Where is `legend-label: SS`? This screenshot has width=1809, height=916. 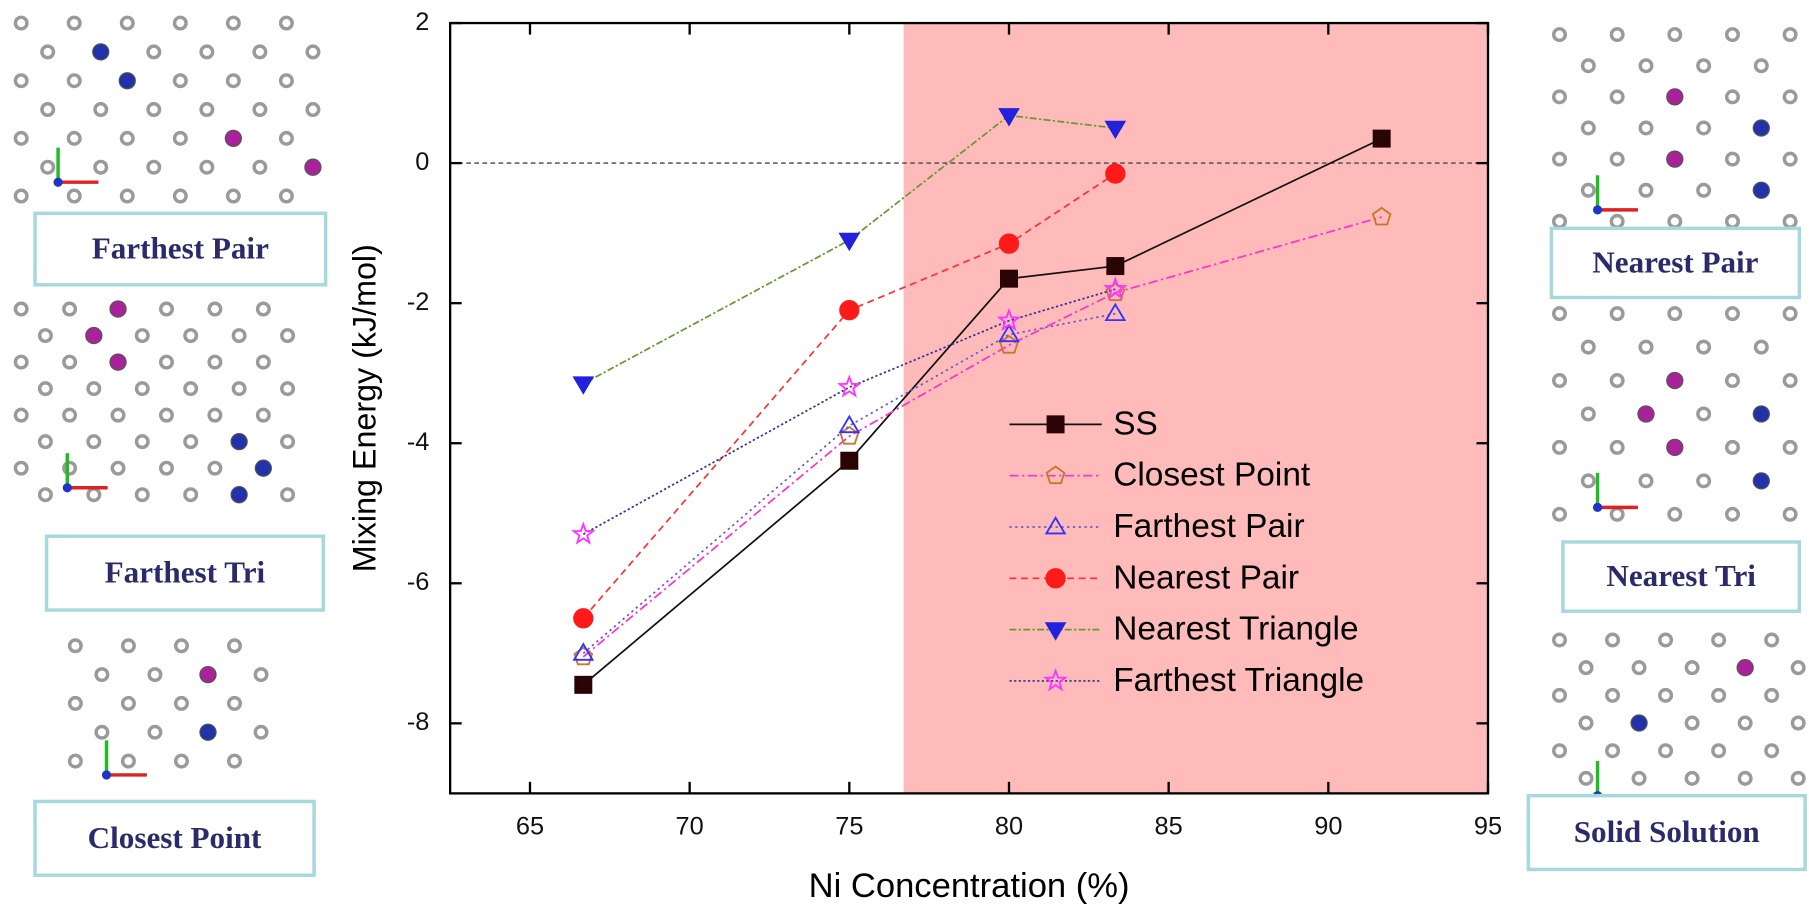
legend-label: SS is located at coordinates (1135, 423).